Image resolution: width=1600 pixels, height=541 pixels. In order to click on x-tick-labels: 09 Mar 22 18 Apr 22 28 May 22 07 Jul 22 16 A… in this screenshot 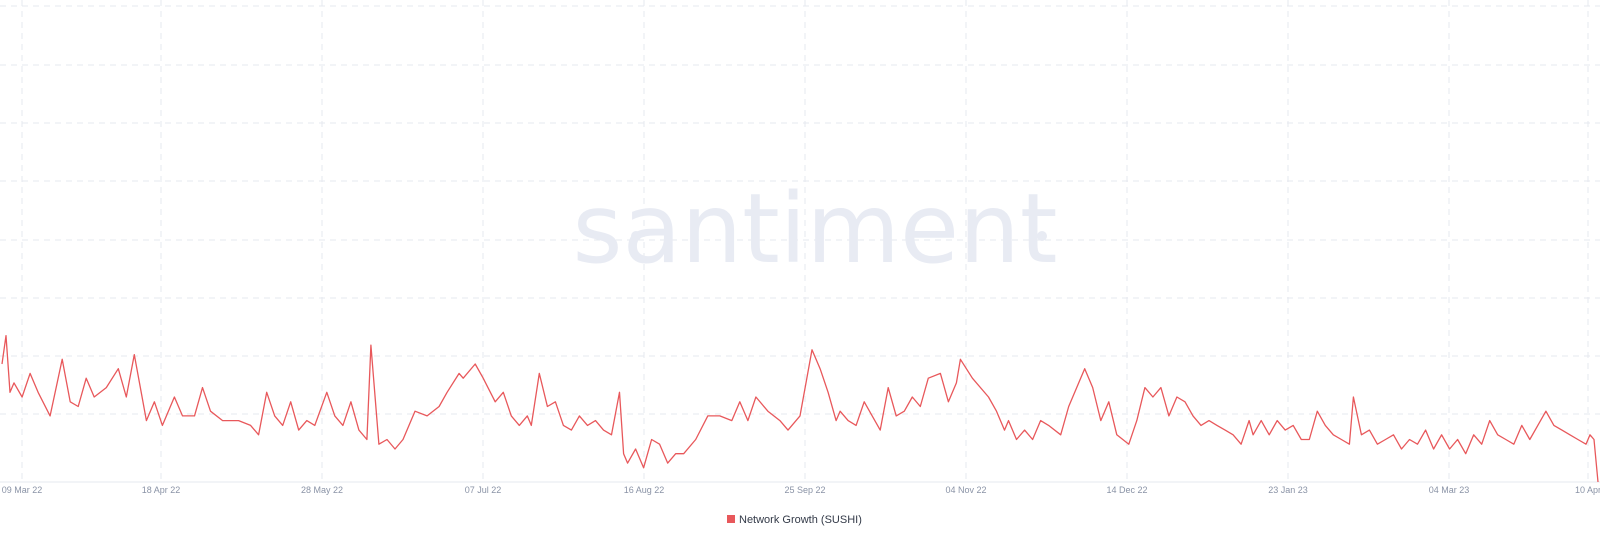, I will do `click(801, 490)`.